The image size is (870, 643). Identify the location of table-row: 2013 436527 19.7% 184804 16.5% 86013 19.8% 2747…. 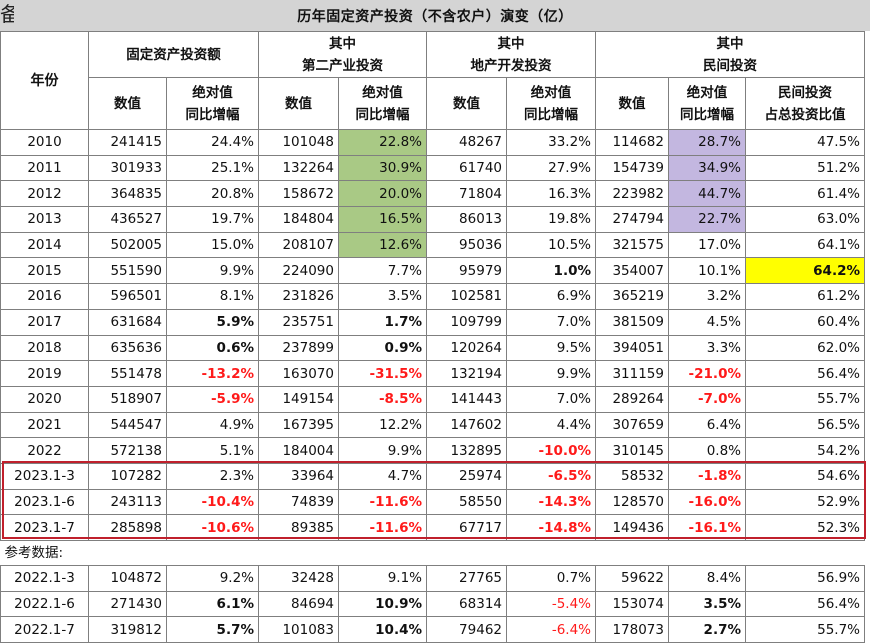
(432, 219).